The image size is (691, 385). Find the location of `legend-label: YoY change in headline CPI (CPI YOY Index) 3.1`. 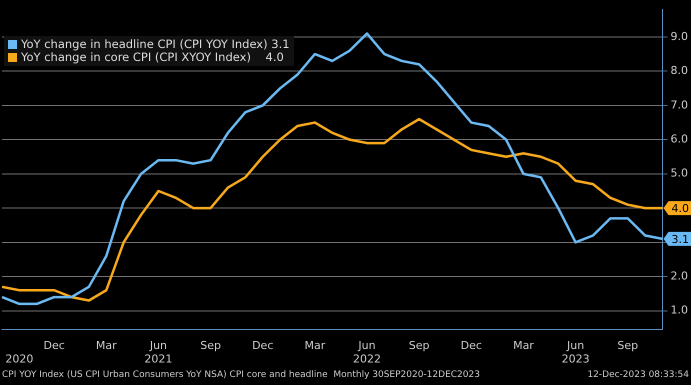

legend-label: YoY change in headline CPI (CPI YOY Index) 3.1 is located at coordinates (155, 44).